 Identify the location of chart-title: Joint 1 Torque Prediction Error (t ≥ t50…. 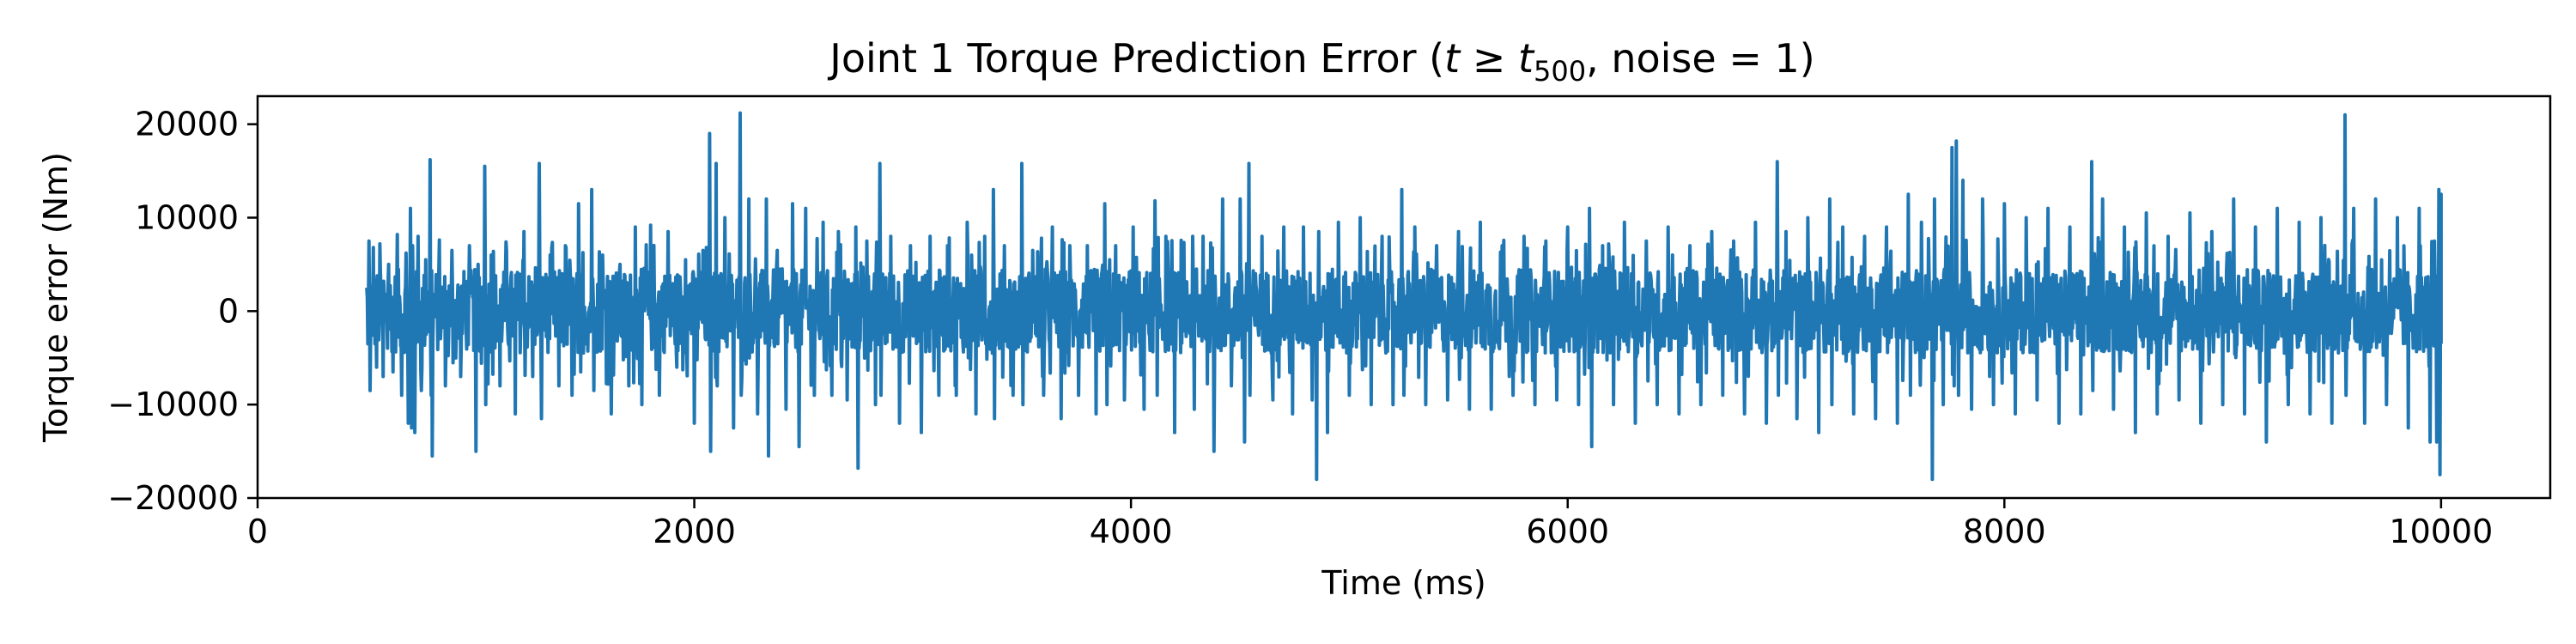
(1320, 61).